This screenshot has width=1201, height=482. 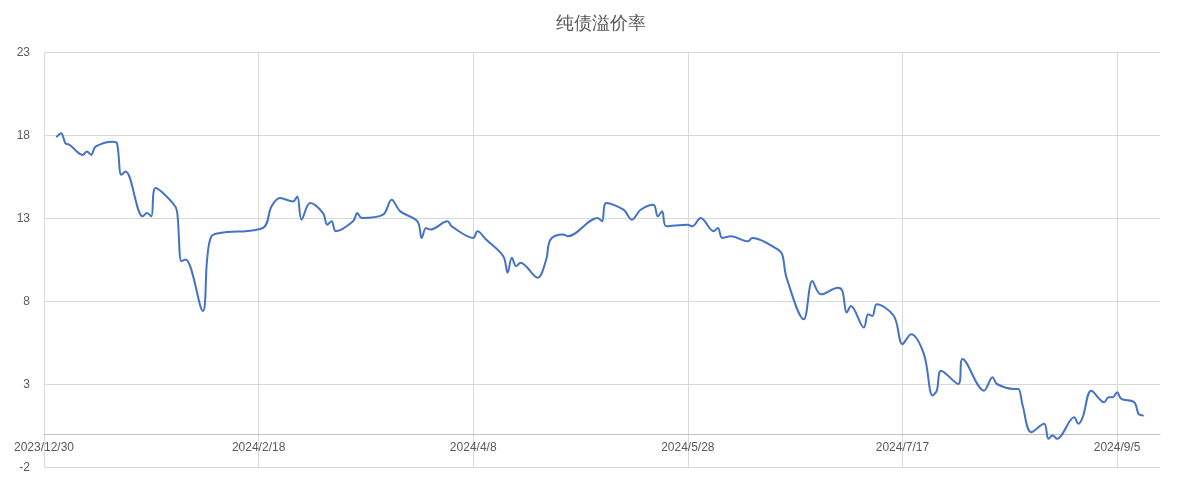 I want to click on y-tick-label: 18, so click(x=23, y=135).